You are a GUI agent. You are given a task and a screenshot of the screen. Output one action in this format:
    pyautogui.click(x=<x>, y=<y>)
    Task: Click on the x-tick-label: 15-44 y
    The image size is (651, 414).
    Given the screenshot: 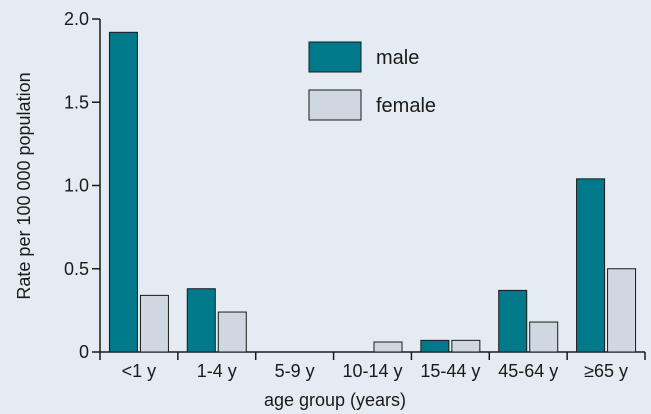 What is the action you would take?
    pyautogui.click(x=450, y=371)
    